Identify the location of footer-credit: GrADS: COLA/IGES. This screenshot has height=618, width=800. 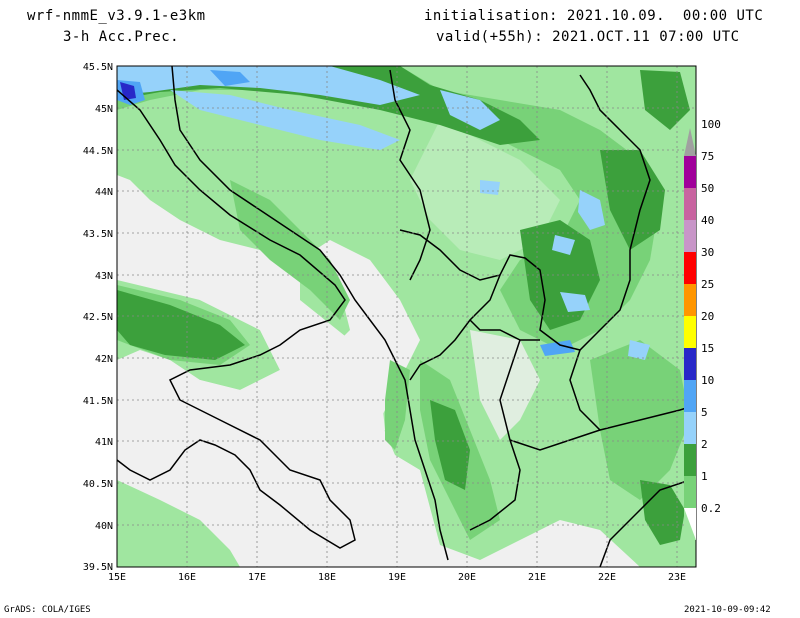
(47, 610).